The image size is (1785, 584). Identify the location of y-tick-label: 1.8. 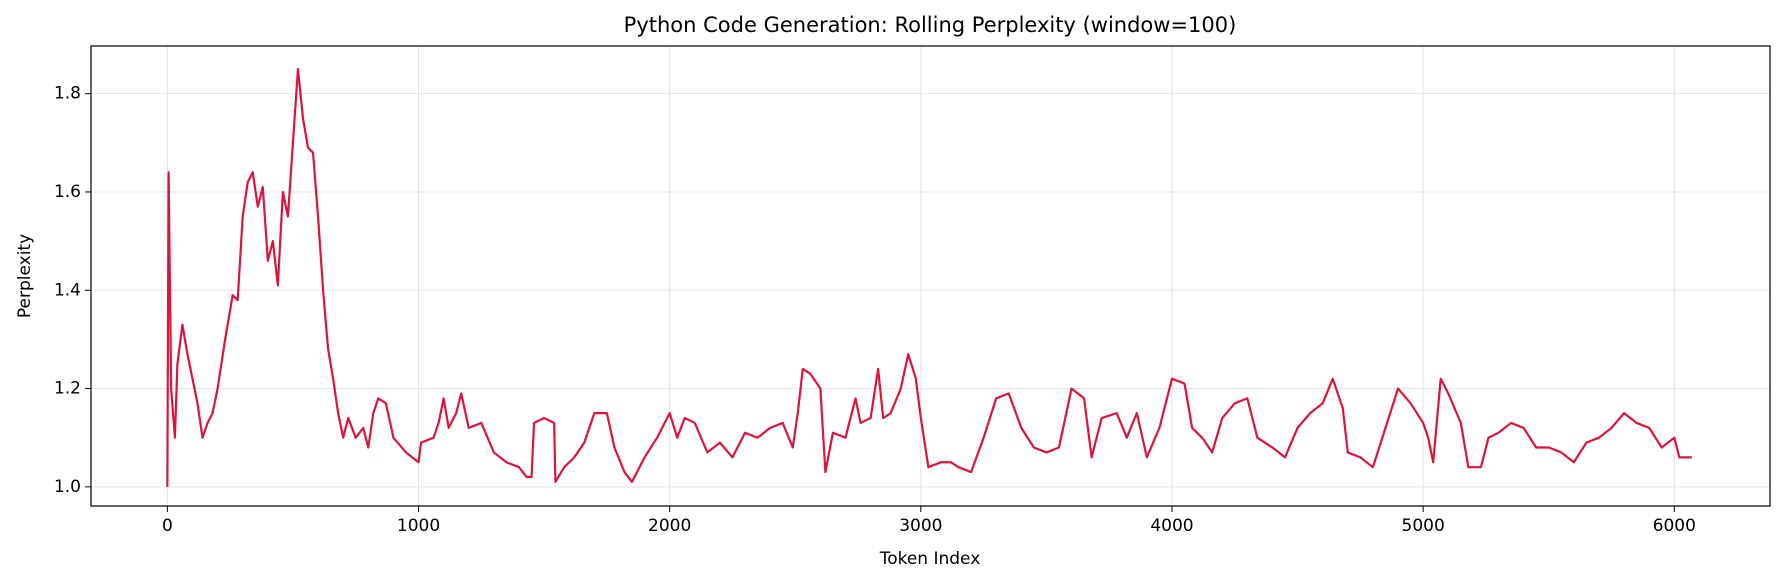
(67, 94).